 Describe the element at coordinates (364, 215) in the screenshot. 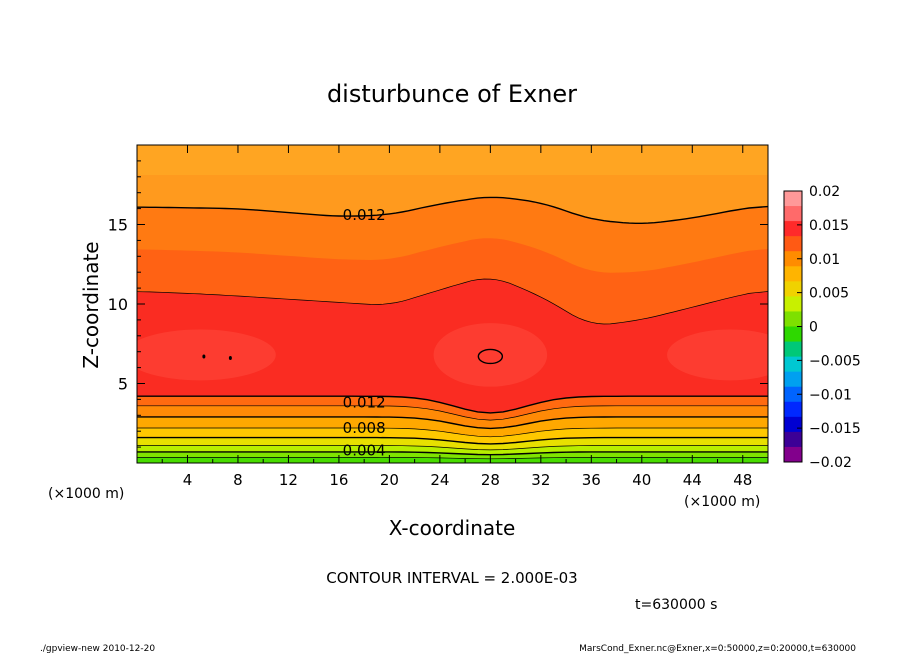

I see `contour-label-0: 0.012` at that location.